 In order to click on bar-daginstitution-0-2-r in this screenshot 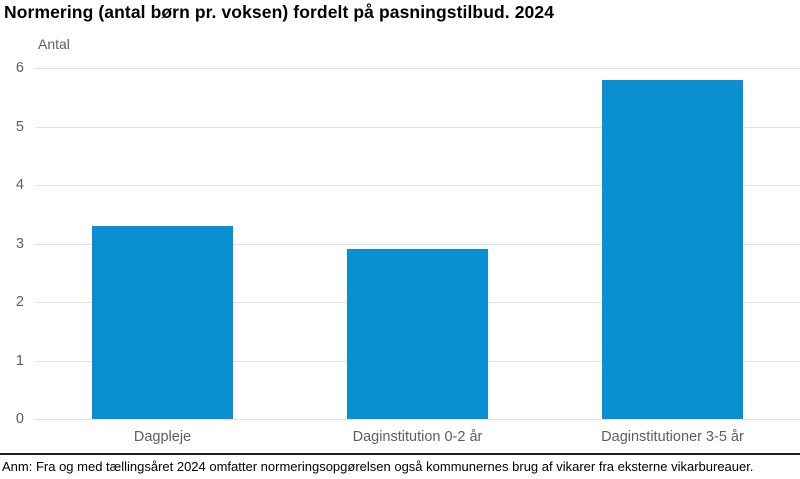, I will do `click(417, 334)`.